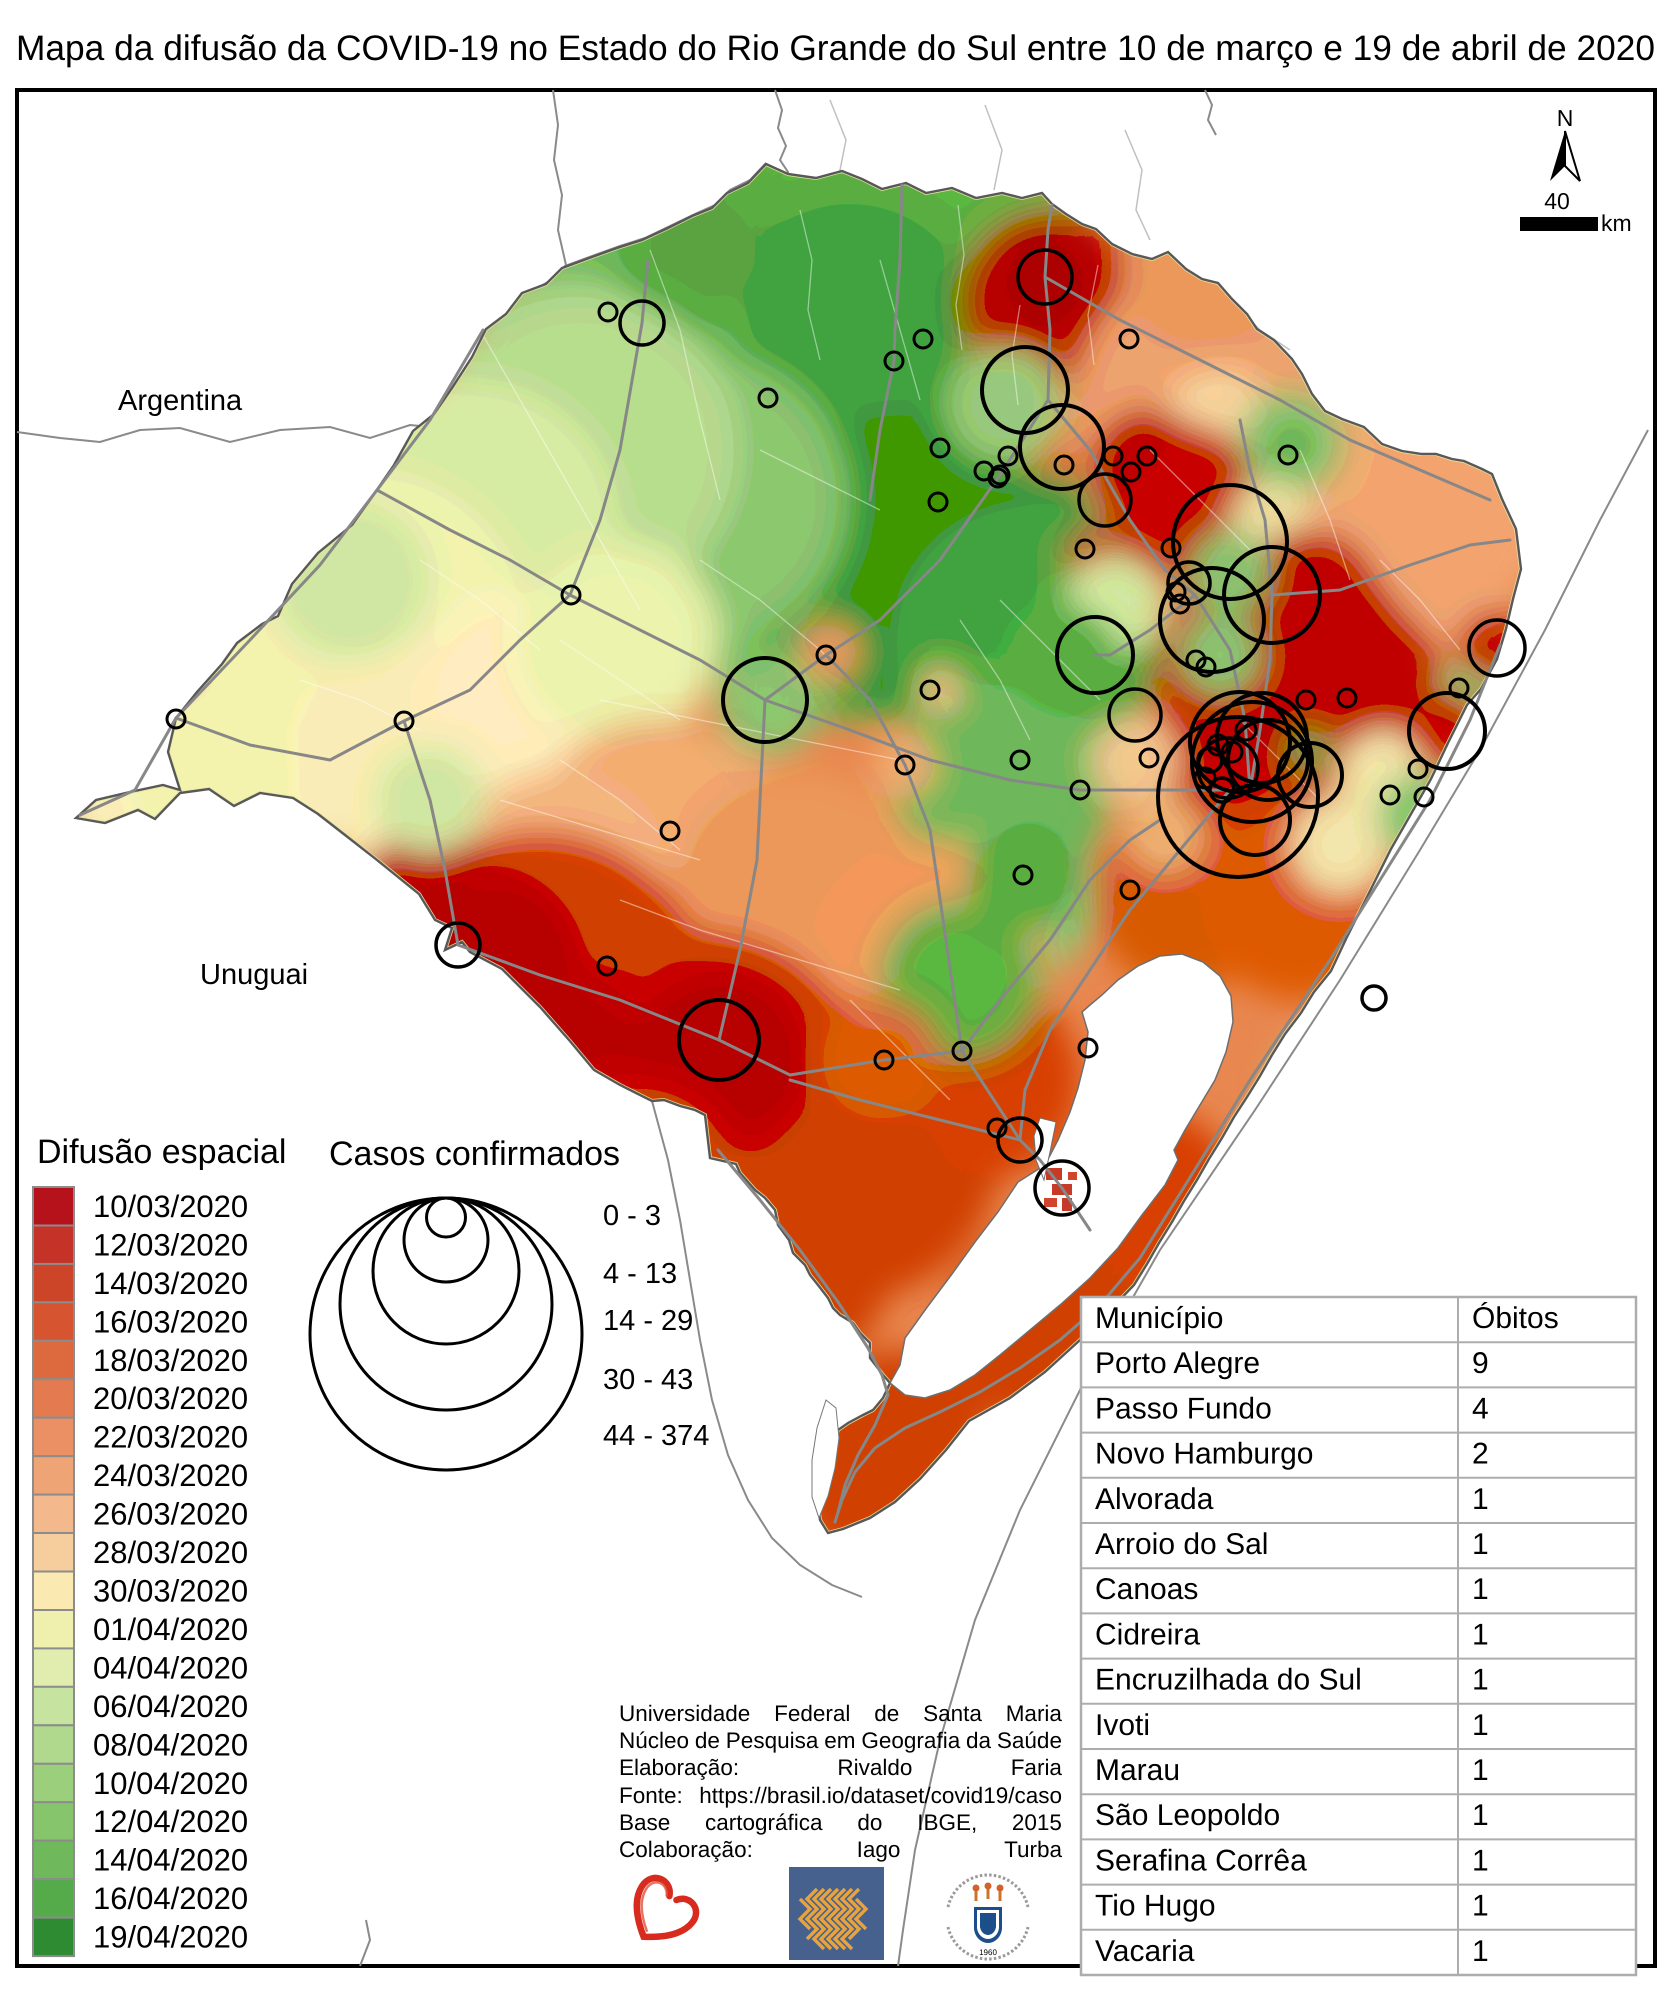 The height and width of the screenshot is (2005, 1672). I want to click on svg-text: Pesquisa, so click(772, 1740).